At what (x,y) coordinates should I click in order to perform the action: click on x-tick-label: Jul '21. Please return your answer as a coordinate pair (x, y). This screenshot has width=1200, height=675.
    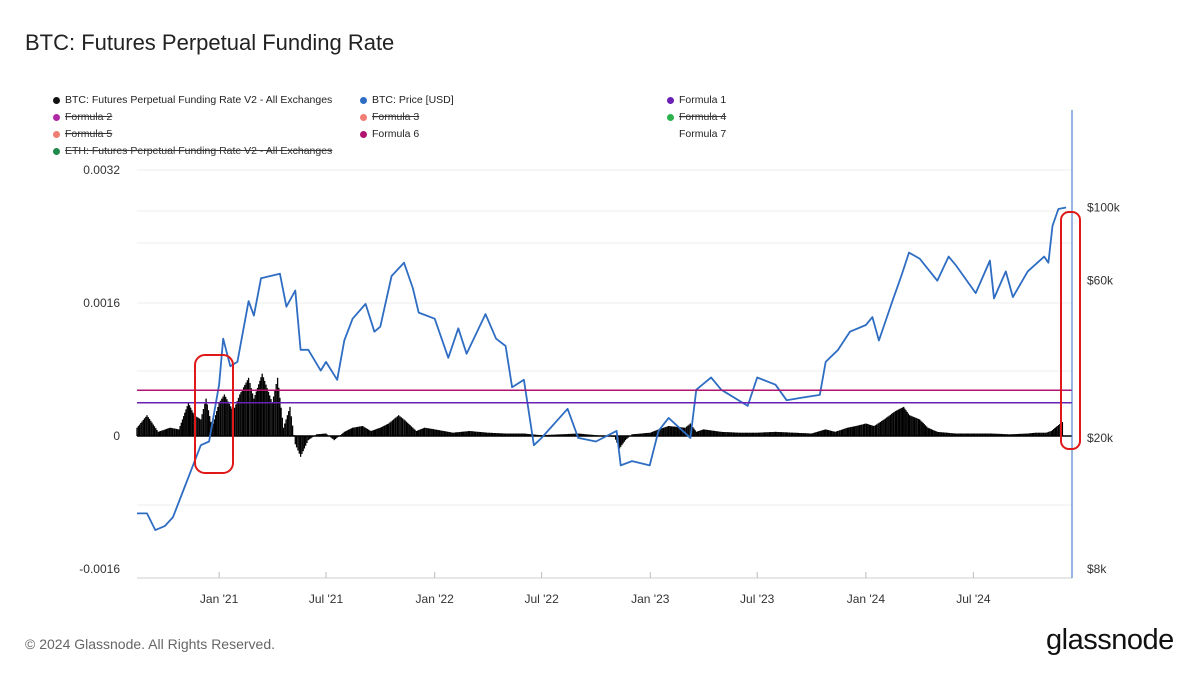
    Looking at the image, I should click on (326, 599).